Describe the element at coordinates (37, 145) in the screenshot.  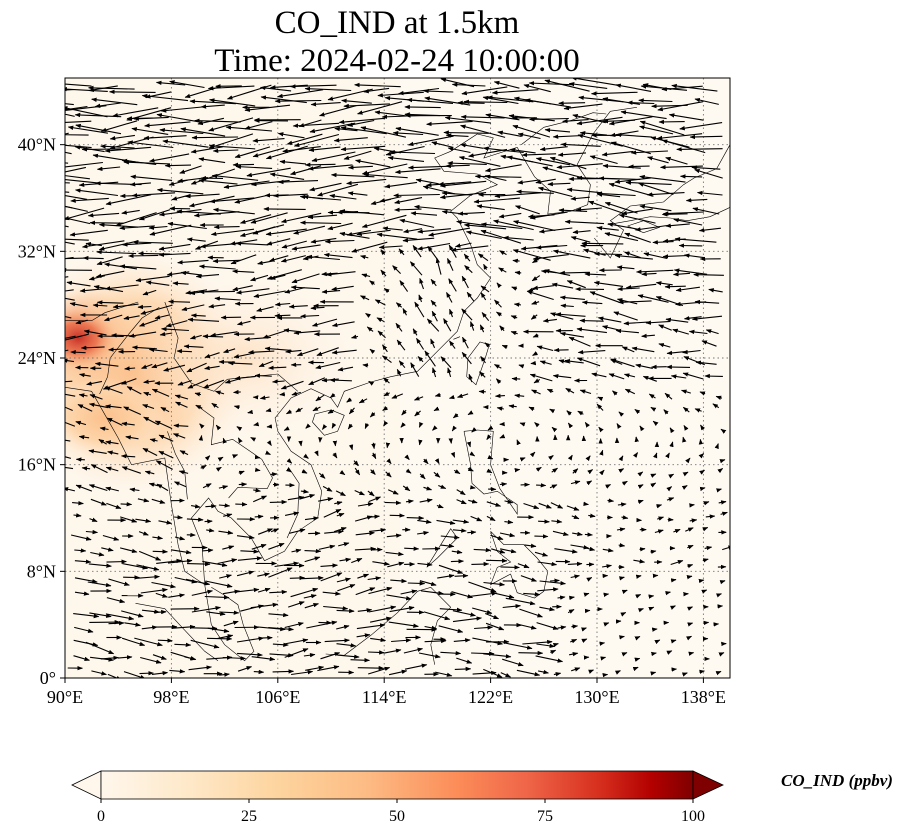
I see `y-tick-label: 40°N` at that location.